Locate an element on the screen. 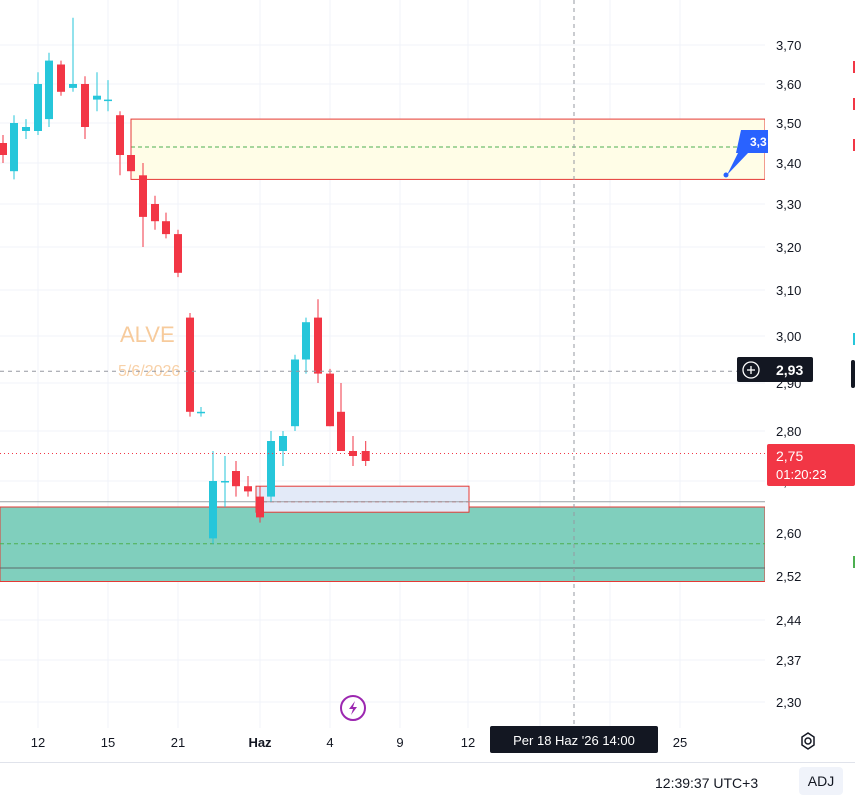  price-tick-label: 3,70 is located at coordinates (788, 45).